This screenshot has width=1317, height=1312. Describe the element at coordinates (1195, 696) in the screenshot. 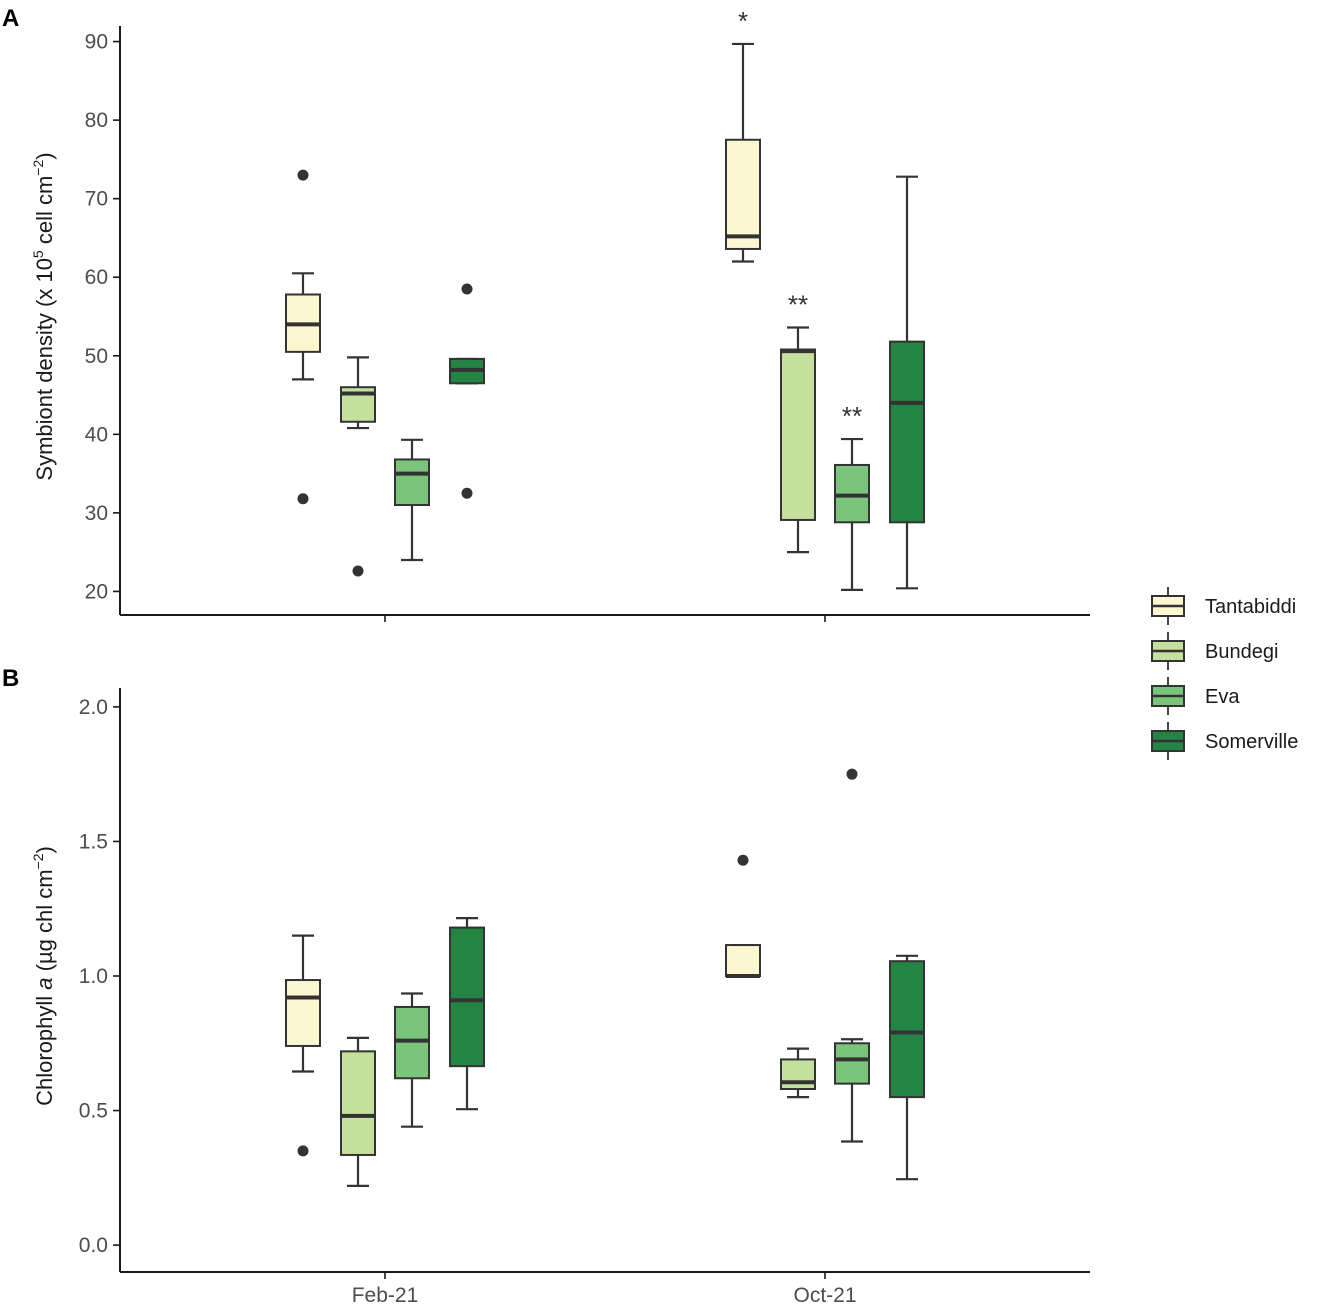

I see `legend-item-eva: Eva` at that location.